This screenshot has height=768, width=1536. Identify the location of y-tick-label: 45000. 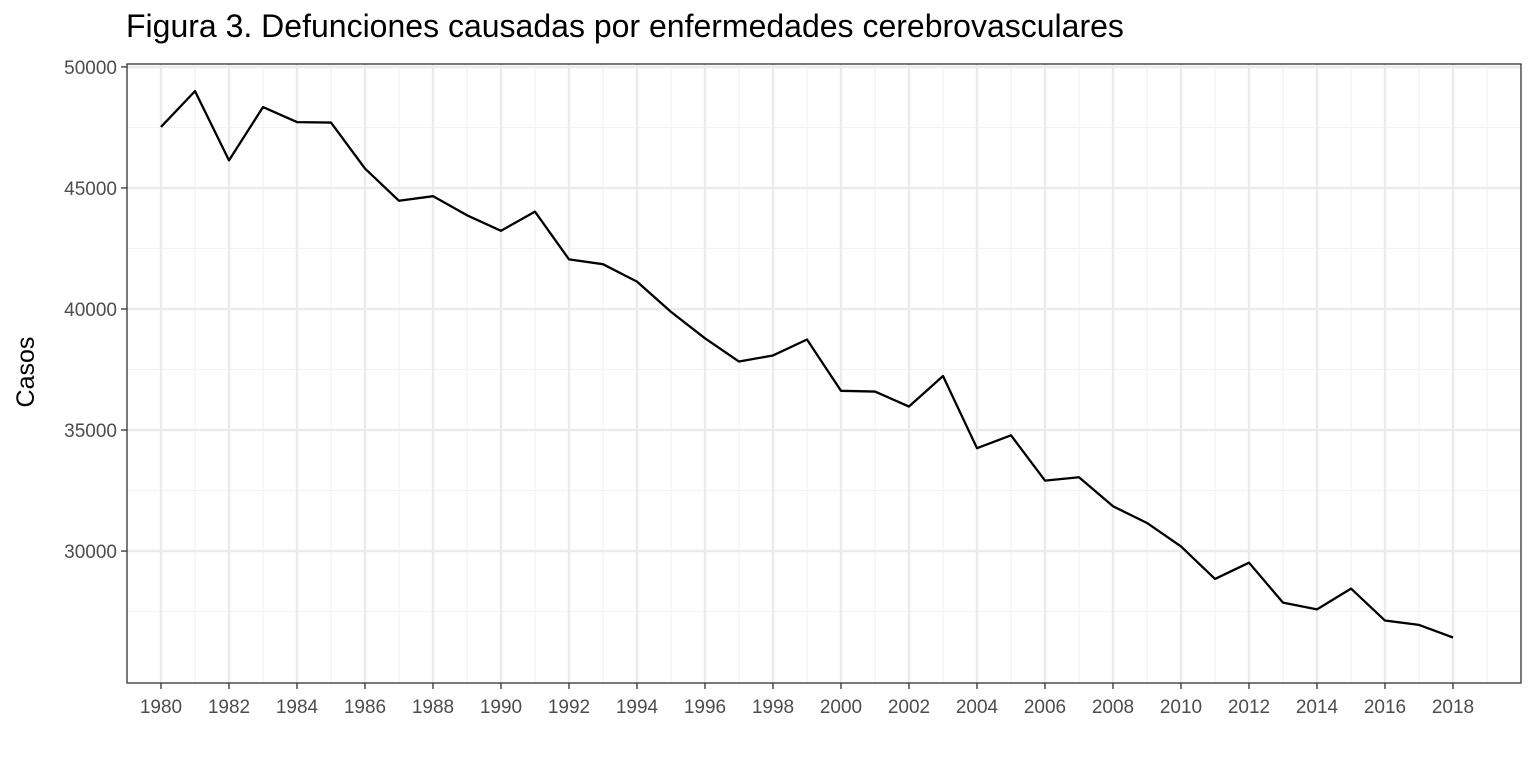
(90, 189).